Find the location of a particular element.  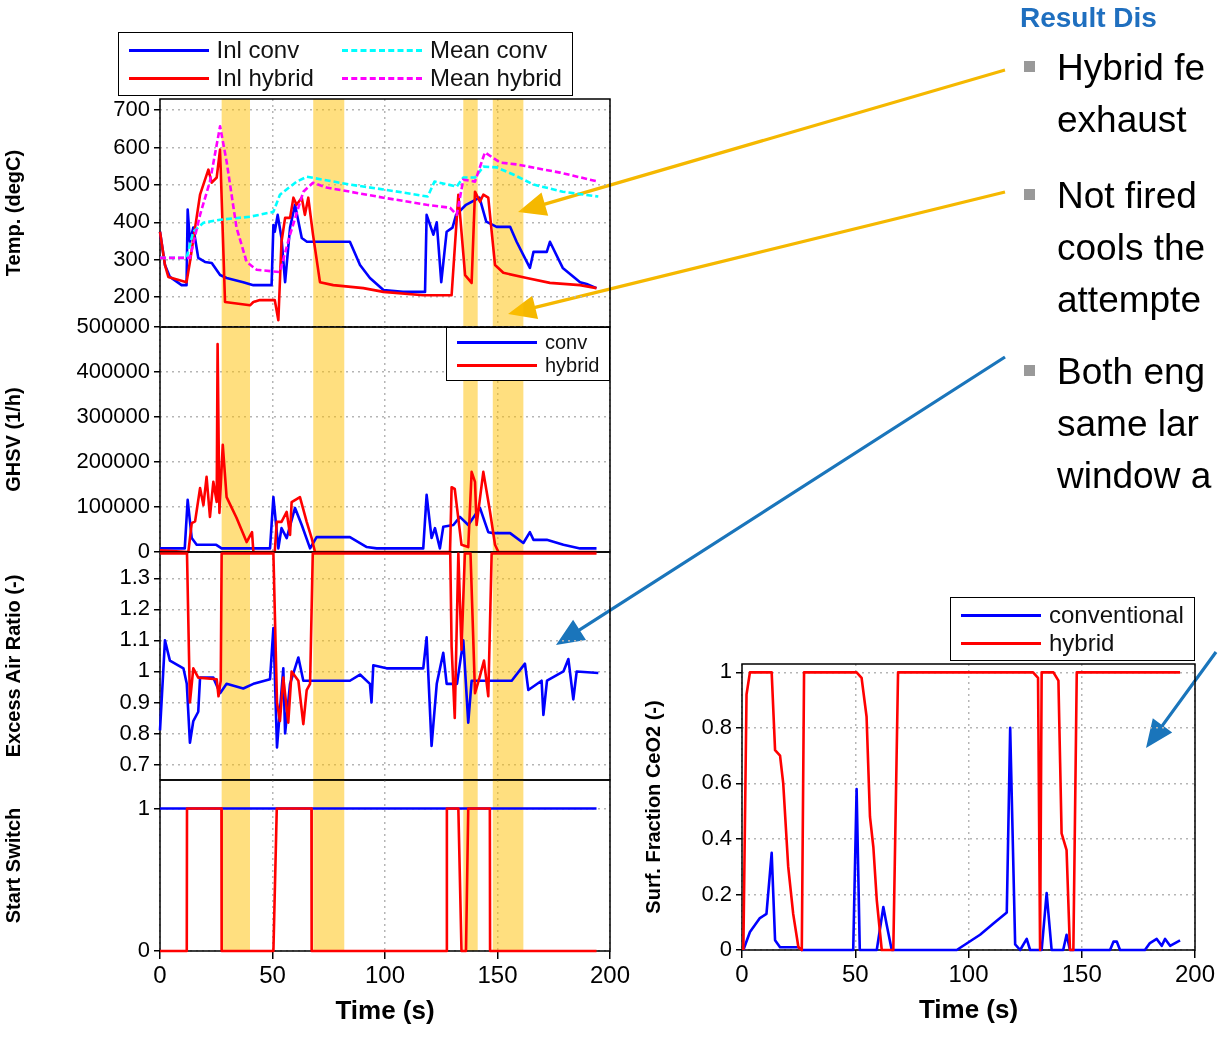

y-tick-label: 400 is located at coordinates (131, 221).